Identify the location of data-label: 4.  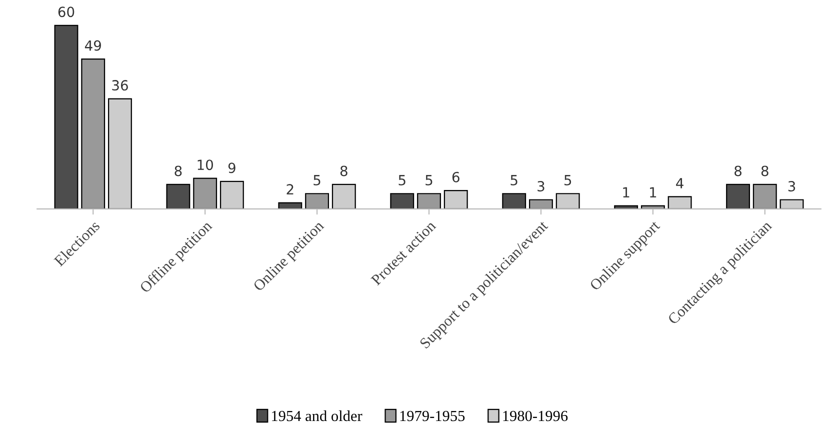
(680, 183).